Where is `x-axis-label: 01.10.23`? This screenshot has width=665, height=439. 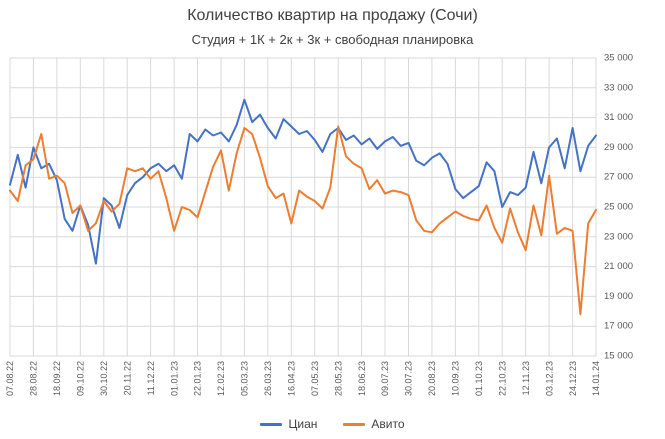
x-axis-label: 01.10.23 is located at coordinates (479, 378).